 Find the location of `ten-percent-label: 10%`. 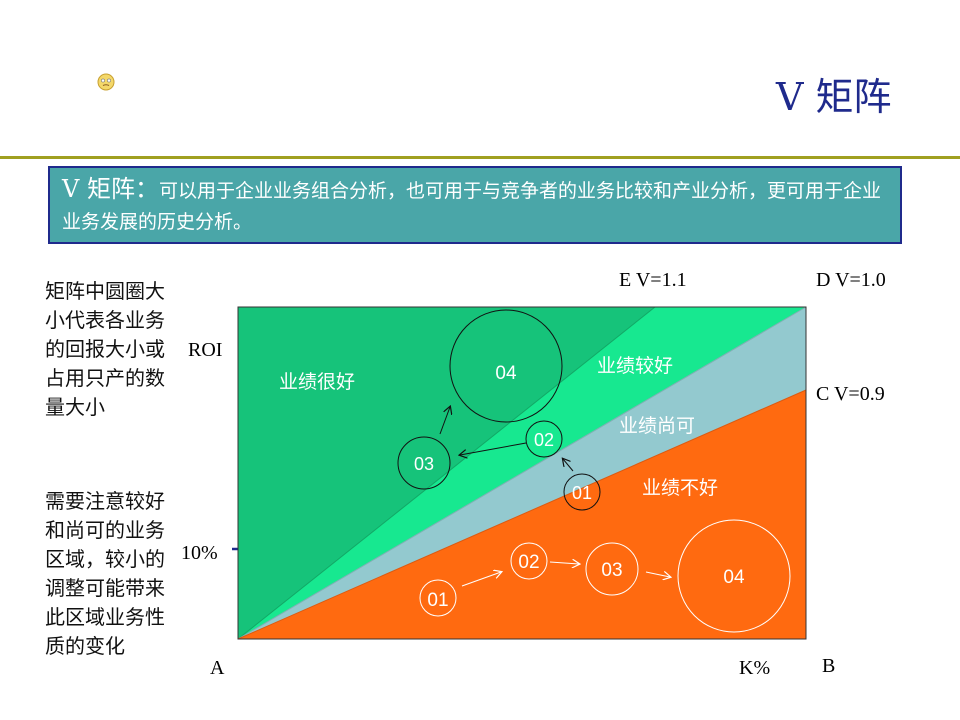

ten-percent-label: 10% is located at coordinates (199, 553).